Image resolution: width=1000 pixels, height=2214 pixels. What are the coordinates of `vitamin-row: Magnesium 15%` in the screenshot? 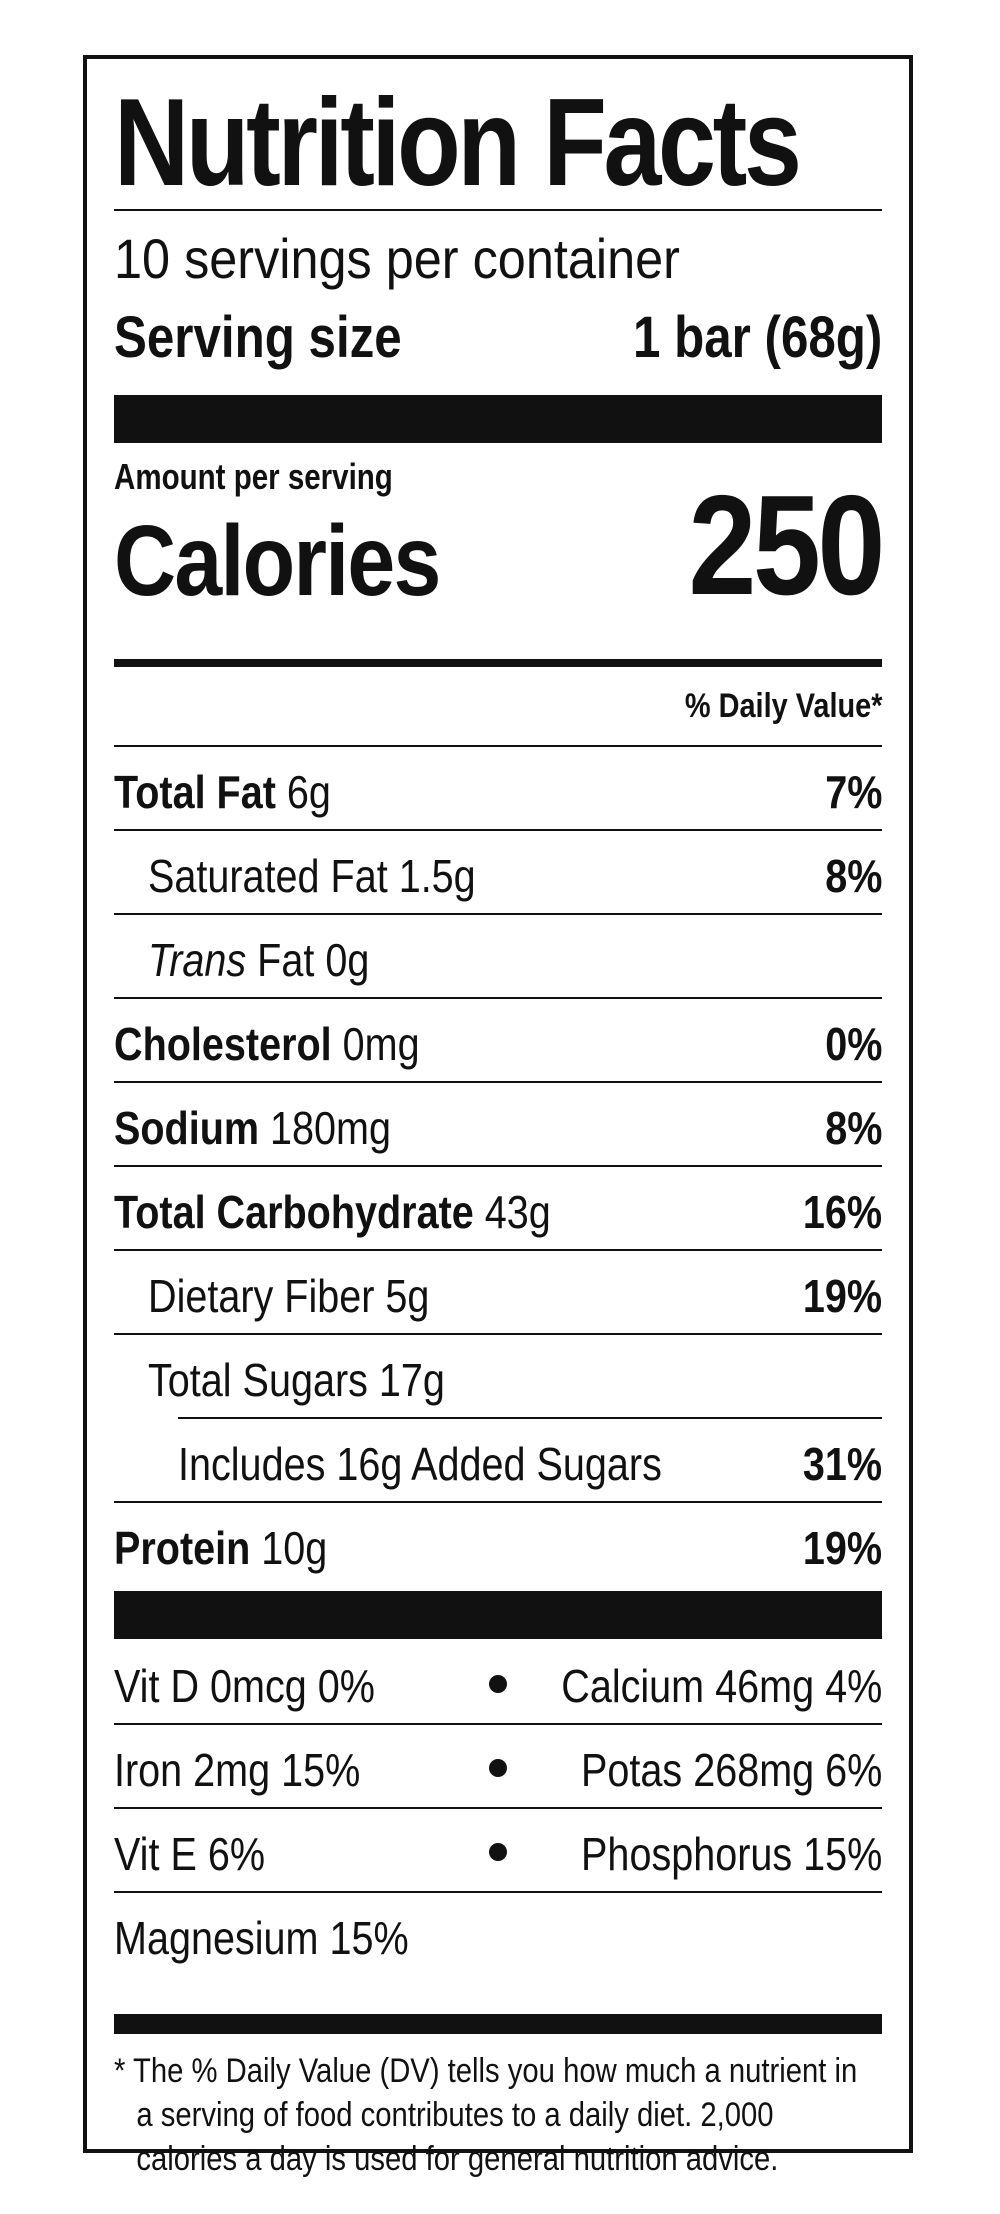 It's located at (498, 1935).